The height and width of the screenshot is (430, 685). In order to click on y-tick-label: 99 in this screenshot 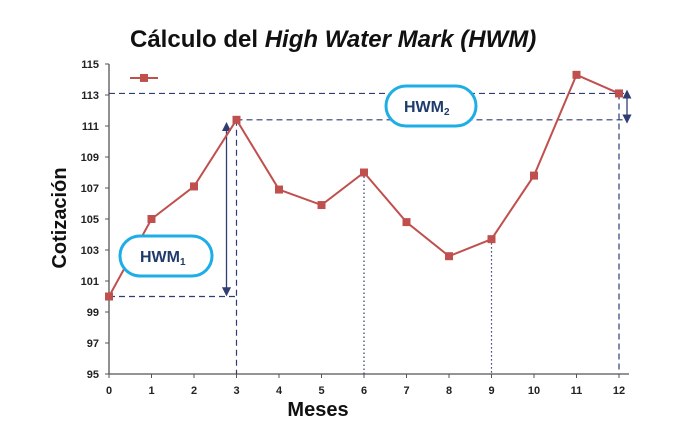, I will do `click(93, 313)`.